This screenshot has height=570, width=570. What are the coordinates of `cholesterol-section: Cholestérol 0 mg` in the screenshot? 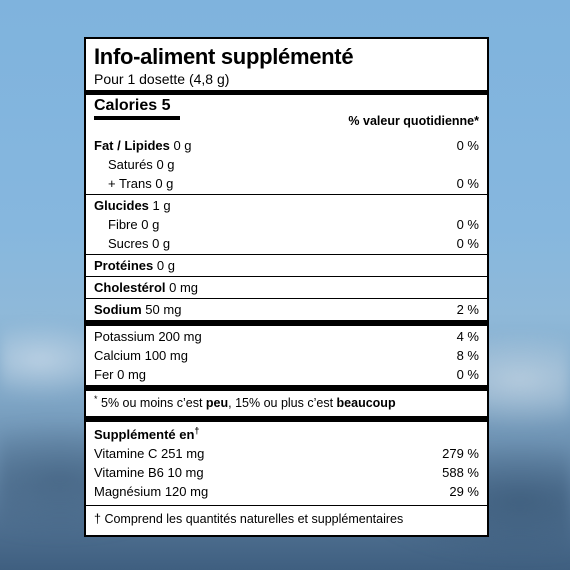 It's located at (286, 287).